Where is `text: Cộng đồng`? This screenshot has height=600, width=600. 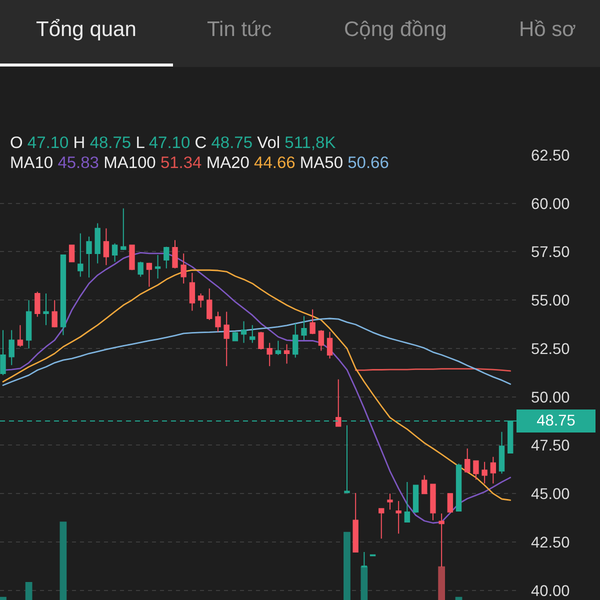 text: Cộng đồng is located at coordinates (395, 29).